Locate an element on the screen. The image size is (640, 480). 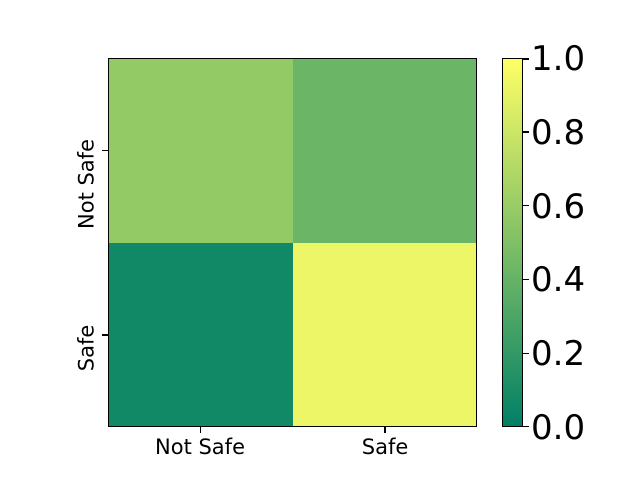
colorbar-tick-label-0_6: 0.6 is located at coordinates (558, 206).